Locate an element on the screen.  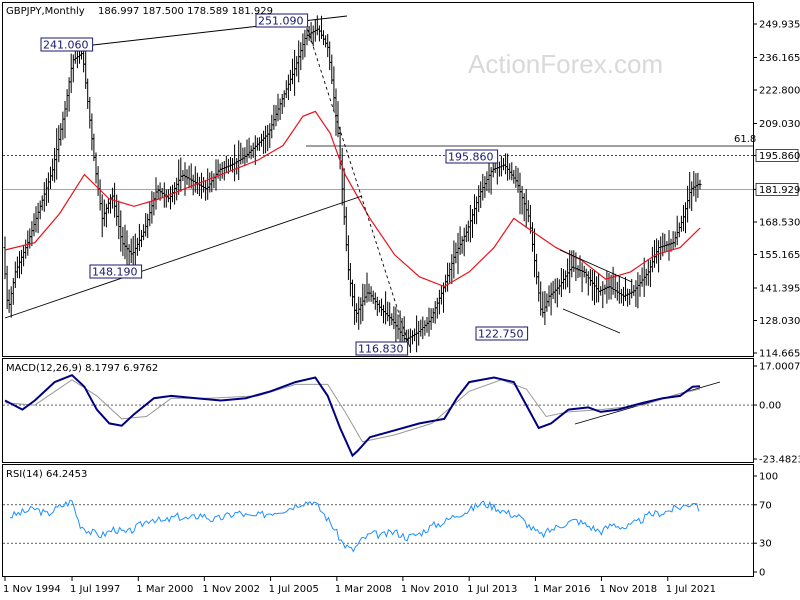
rsi-y-tick-label: 0 is located at coordinates (762, 573).